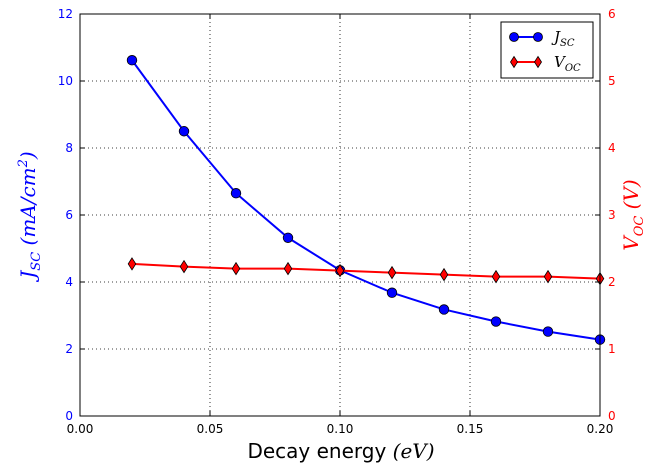 This screenshot has height=465, width=669. What do you see at coordinates (612, 215) in the screenshot?
I see `y-right-tick-label: 3` at bounding box center [612, 215].